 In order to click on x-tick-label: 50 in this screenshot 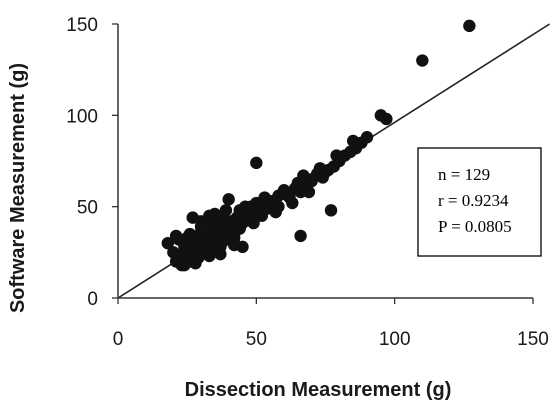, I will do `click(256, 339)`.